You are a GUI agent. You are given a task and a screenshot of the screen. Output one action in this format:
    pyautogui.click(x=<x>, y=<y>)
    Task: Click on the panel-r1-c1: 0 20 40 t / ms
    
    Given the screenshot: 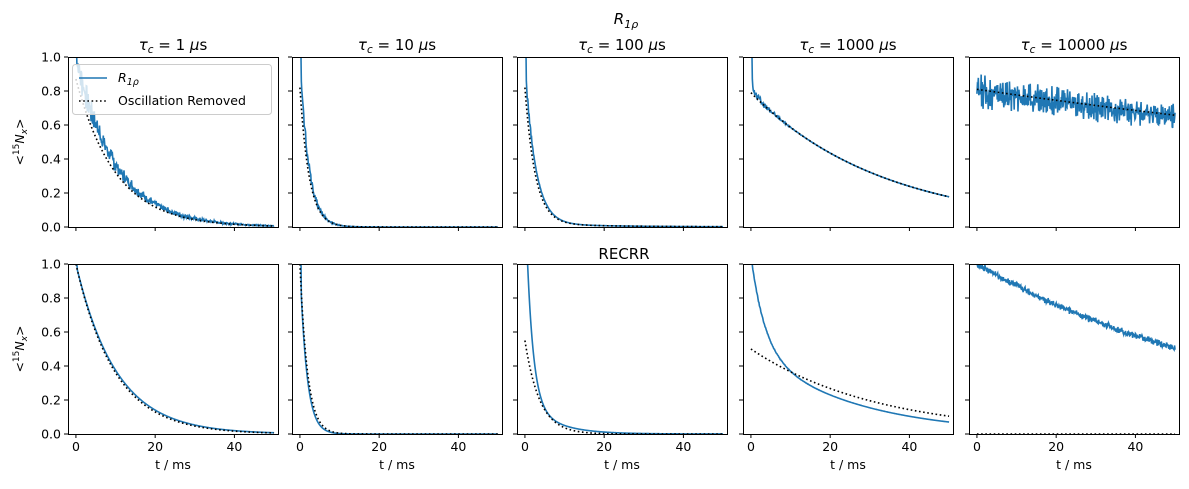 What is the action you would take?
    pyautogui.click(x=395, y=367)
    